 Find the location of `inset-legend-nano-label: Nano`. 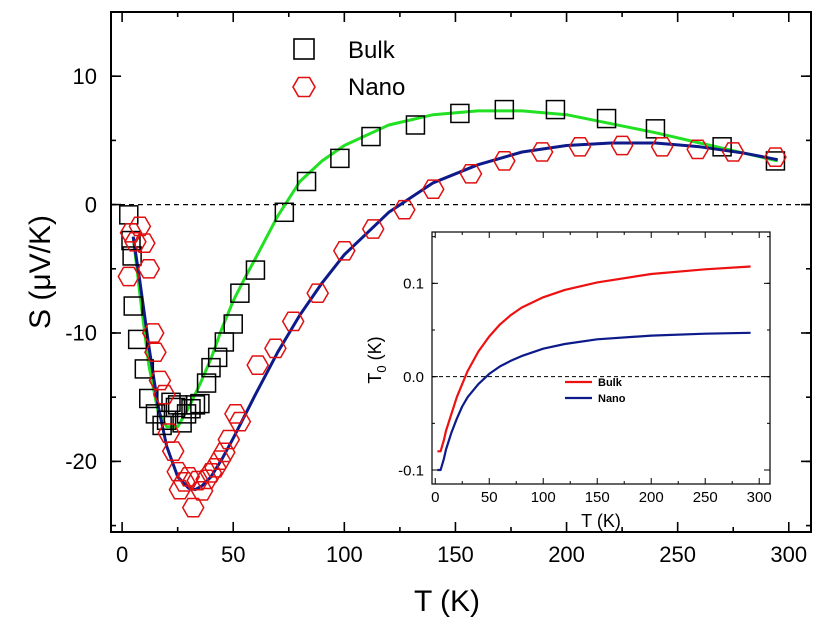

inset-legend-nano-label: Nano is located at coordinates (612, 399).